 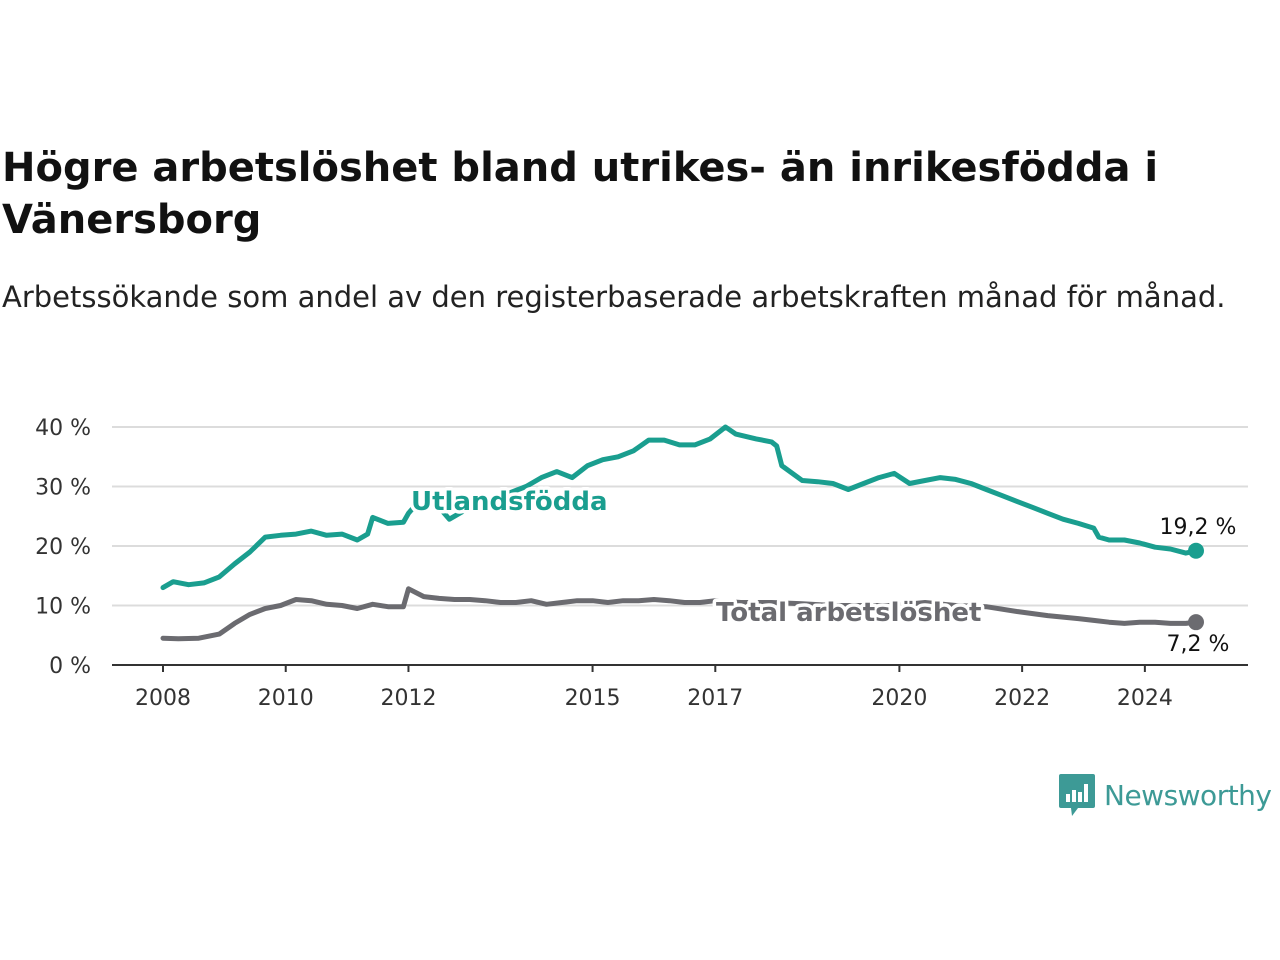 I want to click on brand-name: Newsworthy, so click(x=1188, y=795).